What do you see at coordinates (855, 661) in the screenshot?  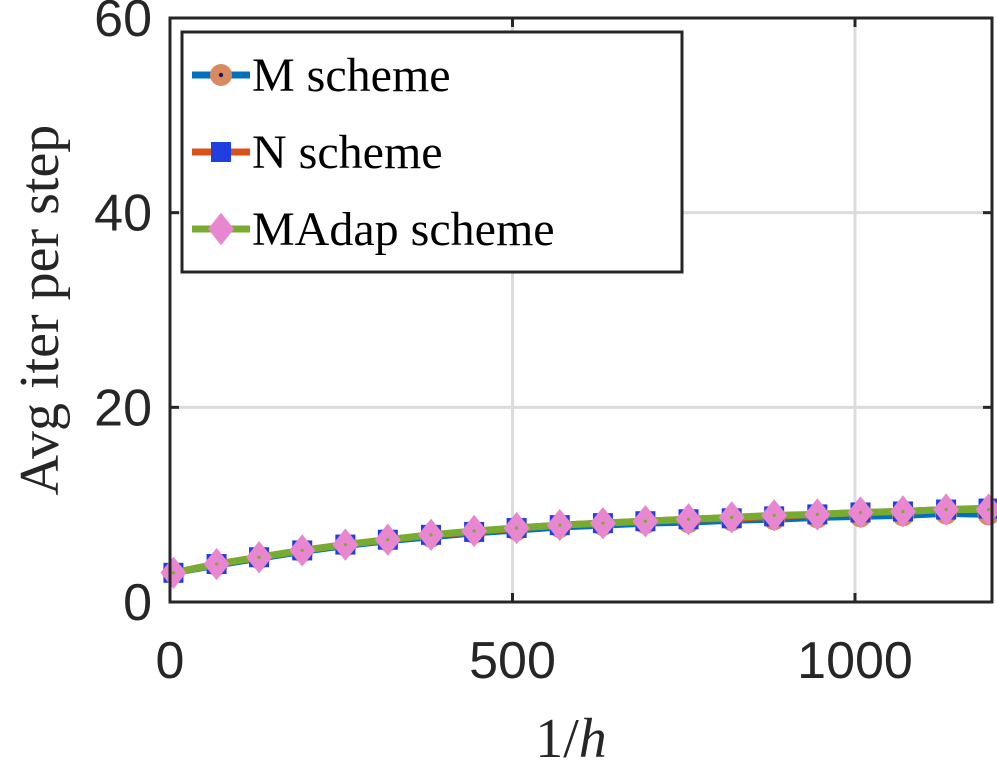 I see `x-tick-label: 1000` at bounding box center [855, 661].